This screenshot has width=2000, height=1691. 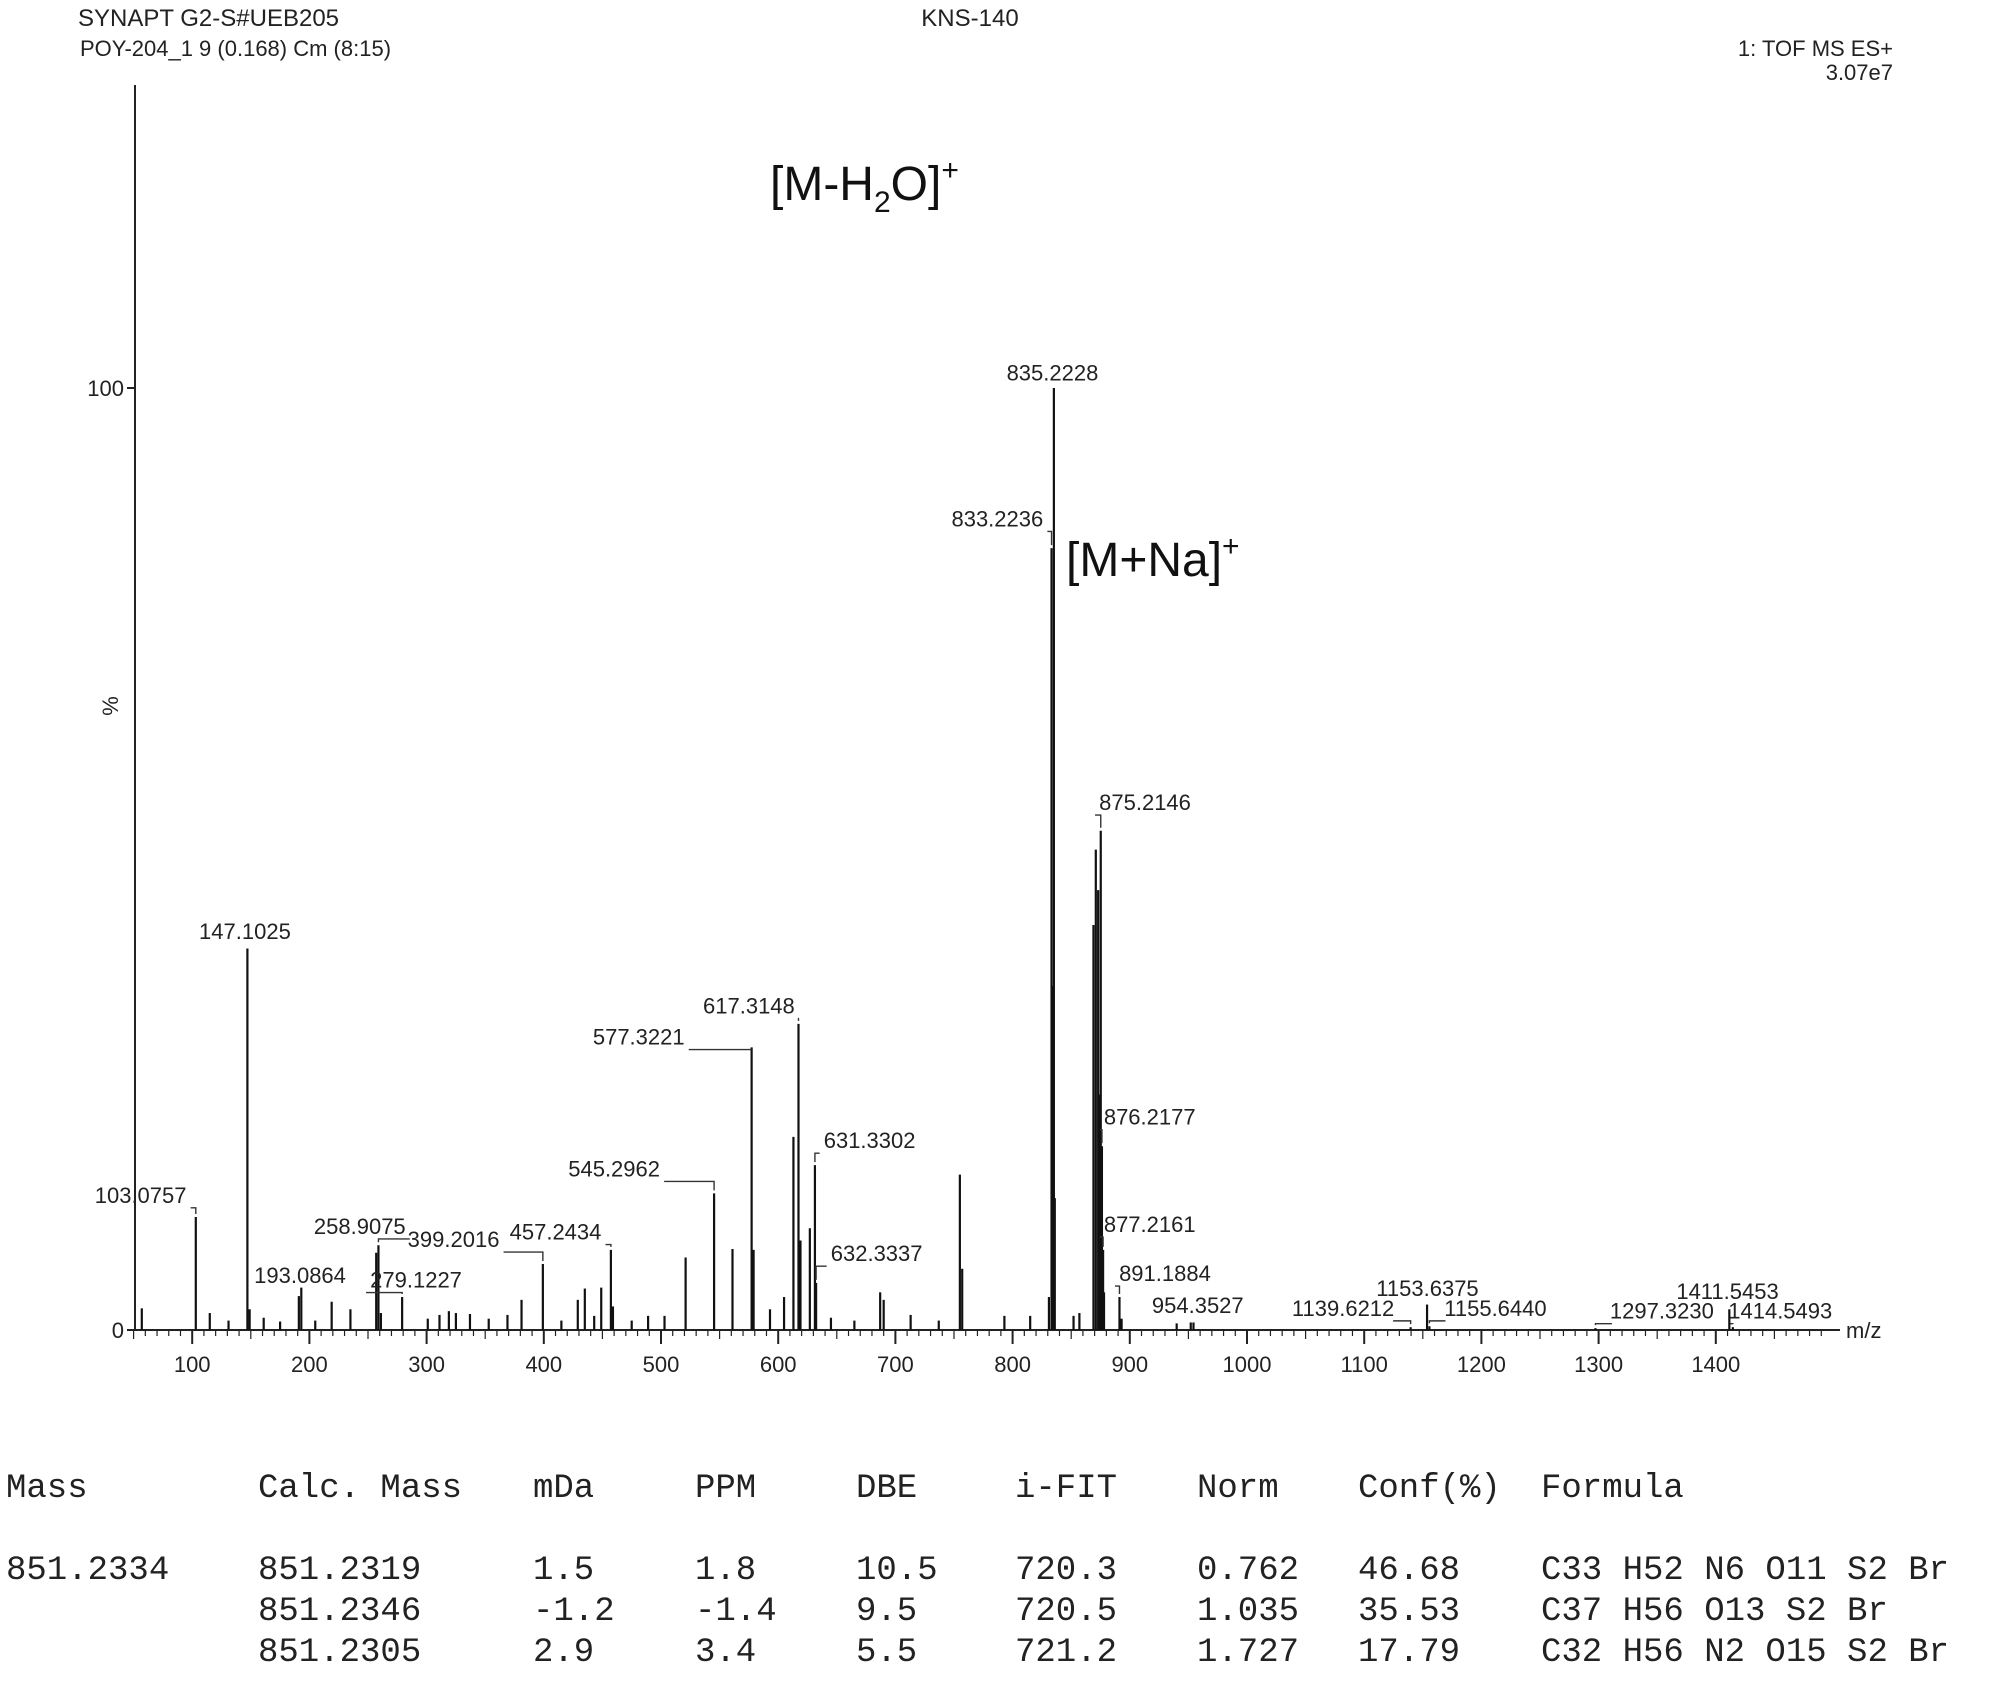 I want to click on x-axis-label: m/z, so click(x=1863, y=1330).